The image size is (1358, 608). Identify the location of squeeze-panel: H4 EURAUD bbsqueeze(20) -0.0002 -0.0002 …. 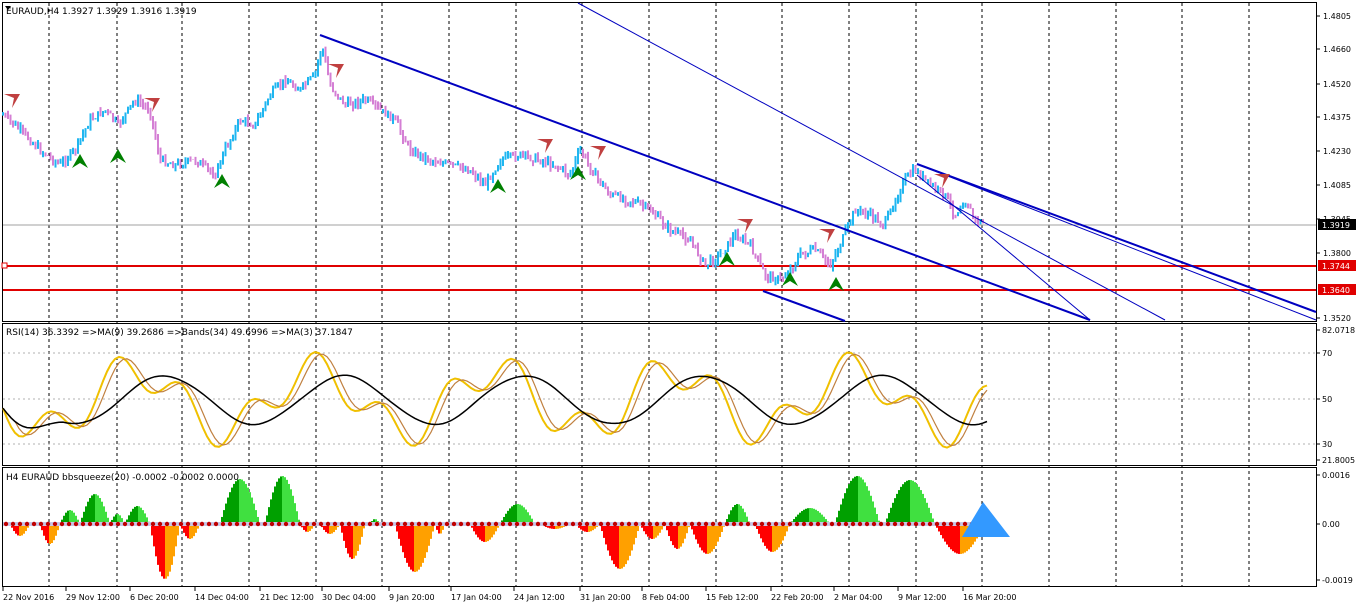
(506, 526).